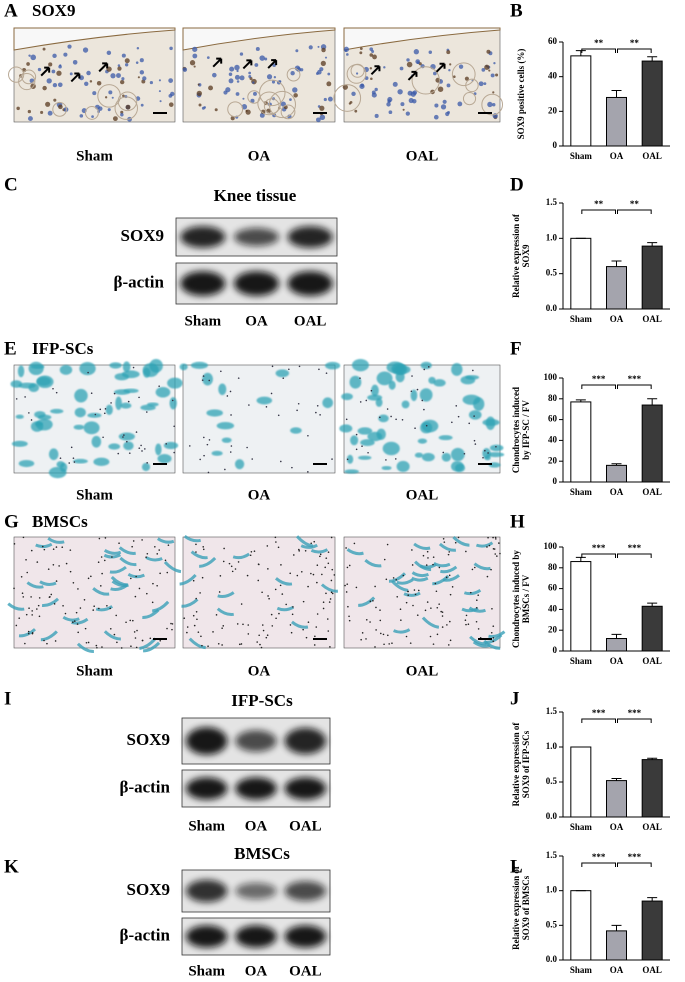 This screenshot has height=982, width=685. What do you see at coordinates (552, 202) in the screenshot?
I see `y-tick-label: 1.5` at bounding box center [552, 202].